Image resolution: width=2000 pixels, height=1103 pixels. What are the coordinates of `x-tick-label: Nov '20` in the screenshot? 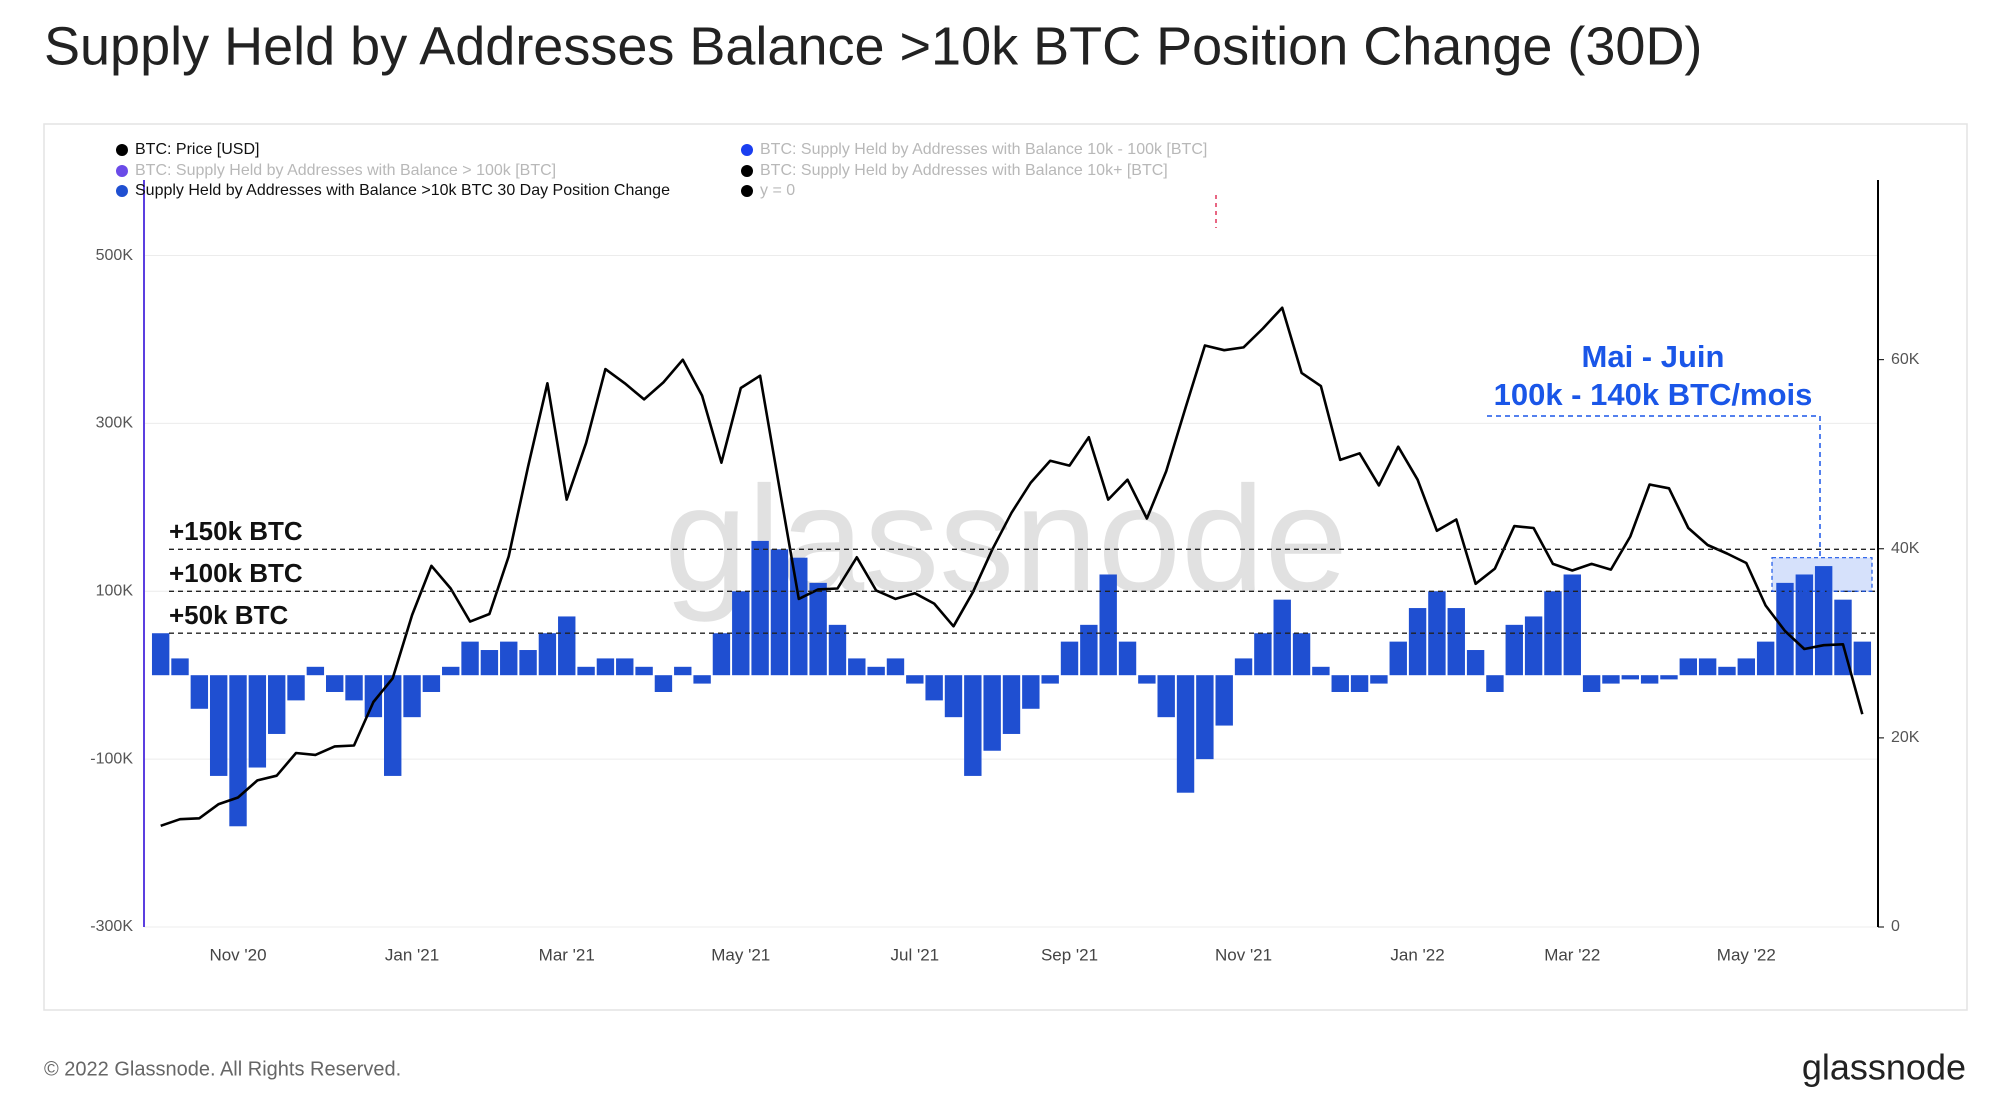 It's located at (237, 954).